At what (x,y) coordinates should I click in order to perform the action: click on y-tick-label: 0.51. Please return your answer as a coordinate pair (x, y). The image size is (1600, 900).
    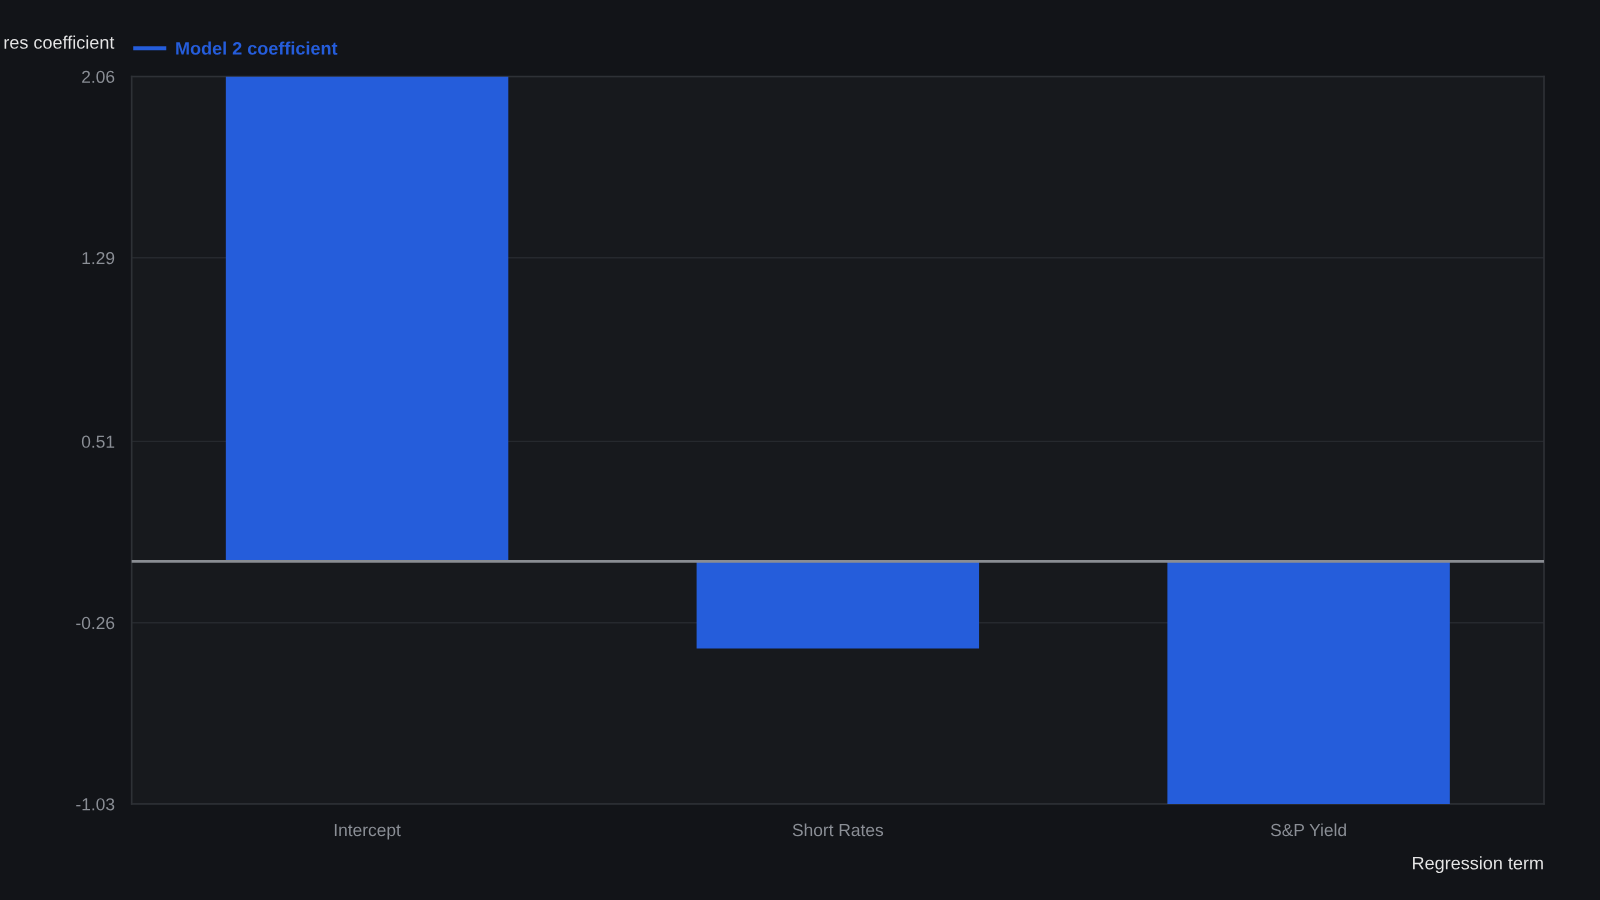
    Looking at the image, I should click on (98, 441).